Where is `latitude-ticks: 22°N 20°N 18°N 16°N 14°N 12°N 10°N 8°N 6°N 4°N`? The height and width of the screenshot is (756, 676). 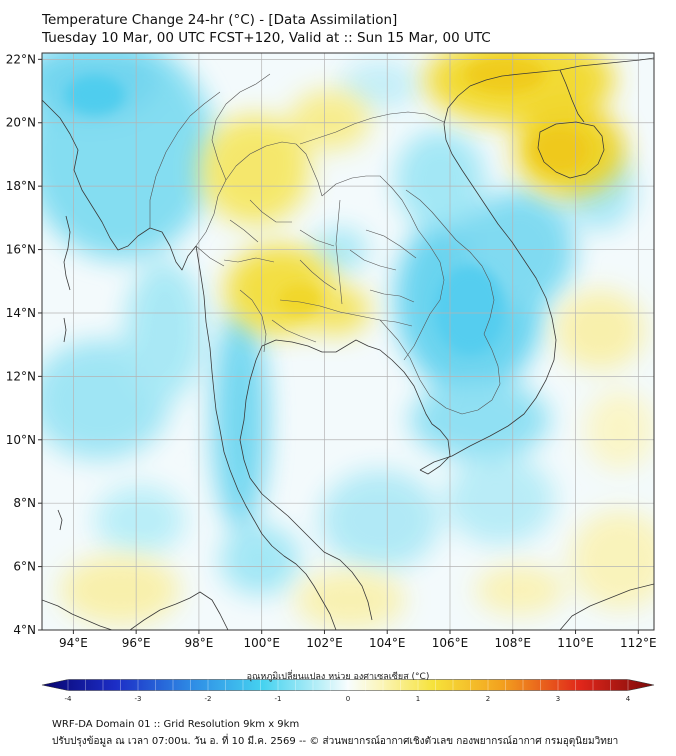
latitude-ticks: 22°N 20°N 18°N 16°N 14°N 12°N 10°N 8°N 6°N 4°N is located at coordinates (24, 344).